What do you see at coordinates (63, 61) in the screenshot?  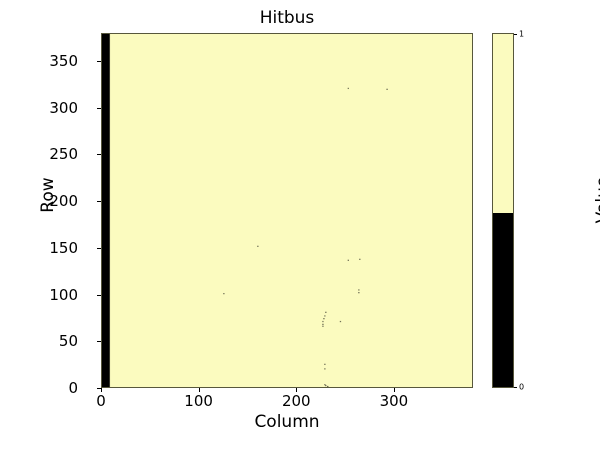 I see `y-tick-label: 350` at bounding box center [63, 61].